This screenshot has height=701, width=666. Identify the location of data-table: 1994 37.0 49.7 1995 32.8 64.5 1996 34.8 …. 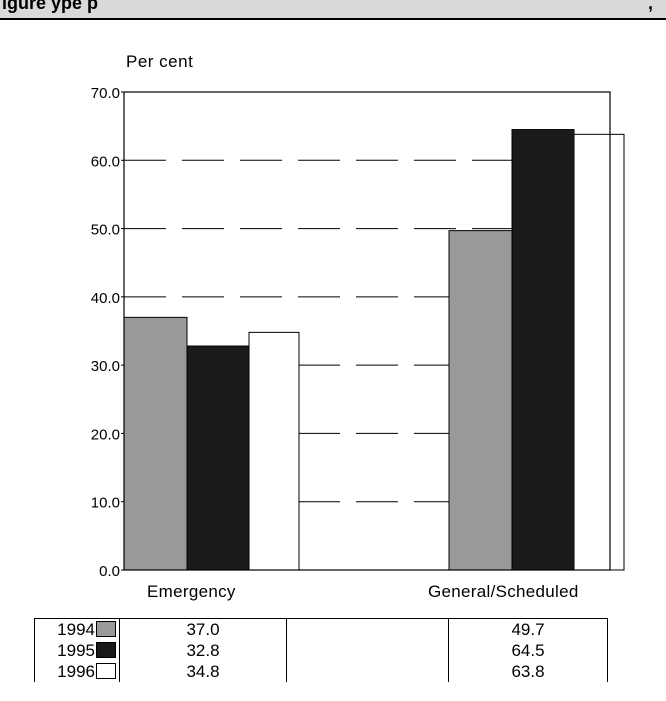
(321, 650).